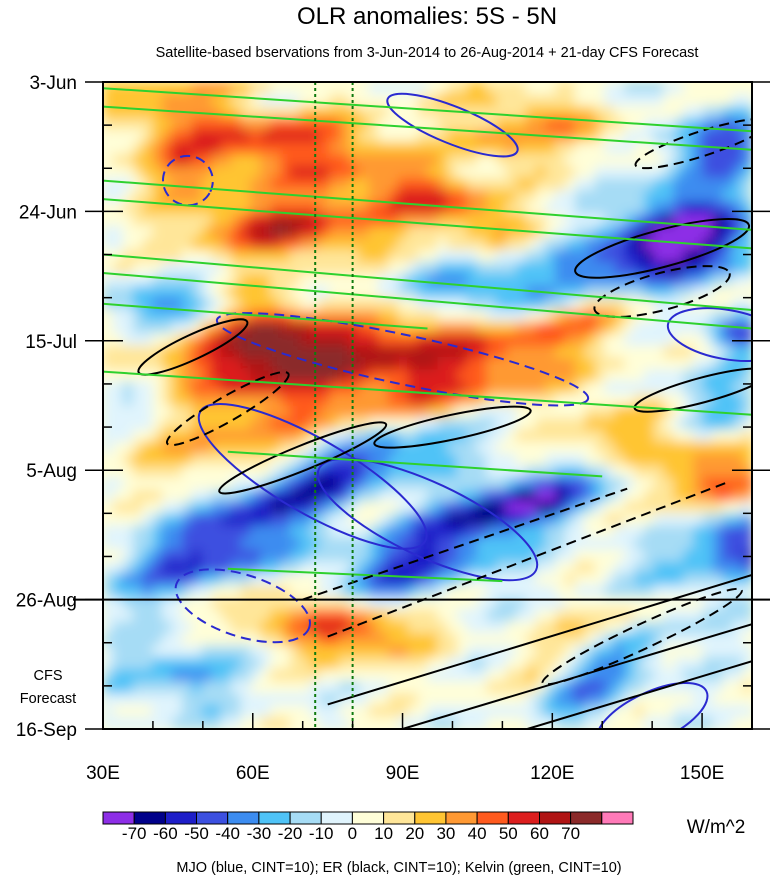  I want to click on colorbar-label: -50, so click(196, 833).